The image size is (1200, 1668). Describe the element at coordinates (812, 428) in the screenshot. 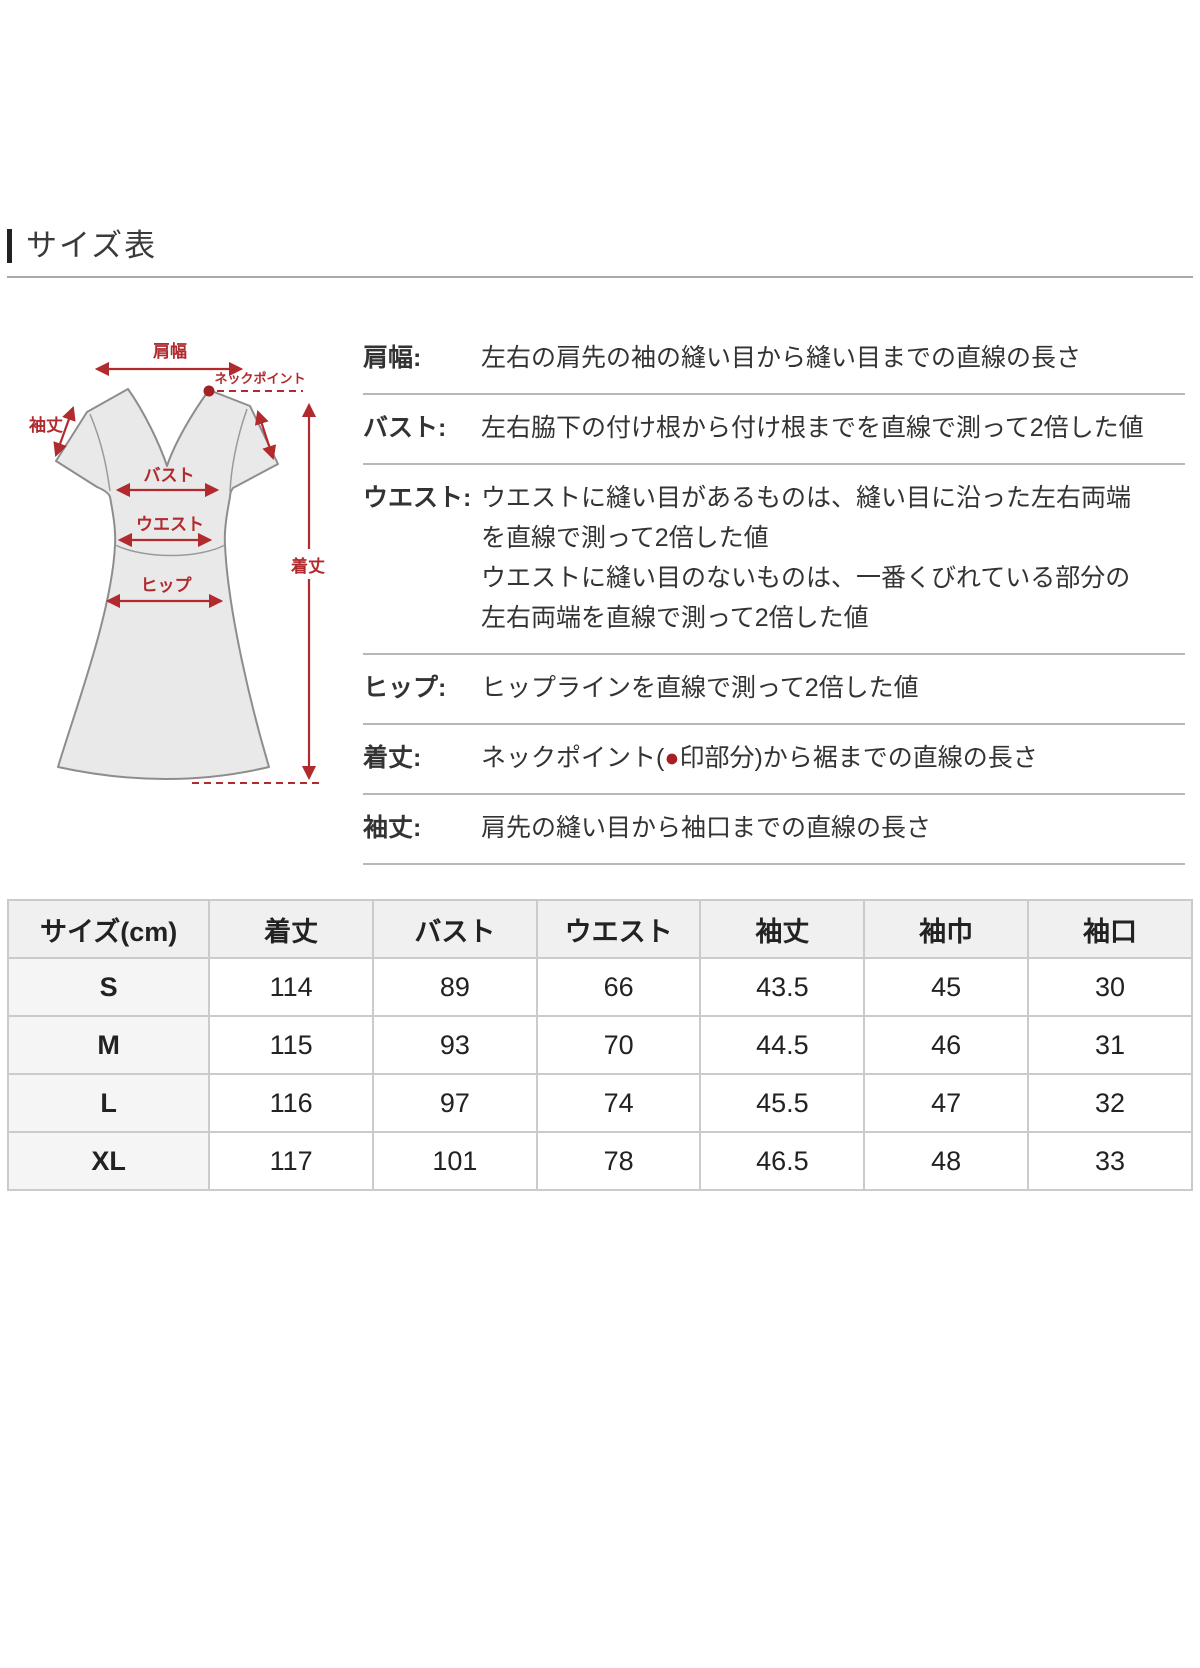

I see `definition-description: 左右脇下の付け根から付け根までを直線で測って2倍した値` at that location.